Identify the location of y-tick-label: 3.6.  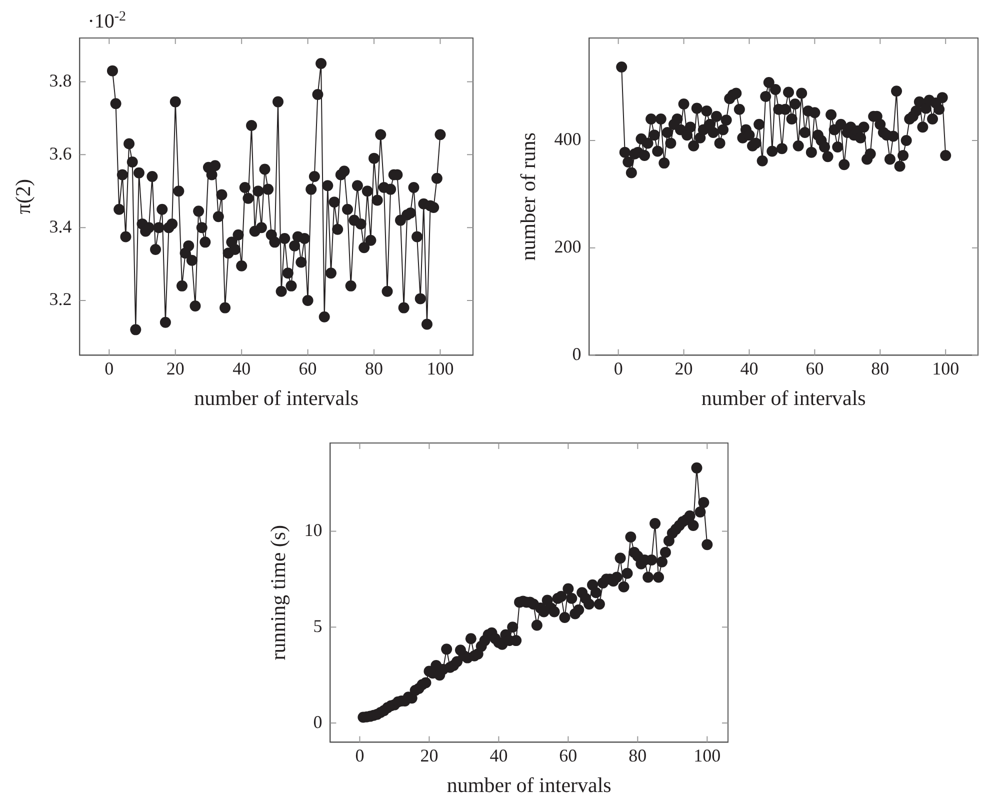
(60, 153).